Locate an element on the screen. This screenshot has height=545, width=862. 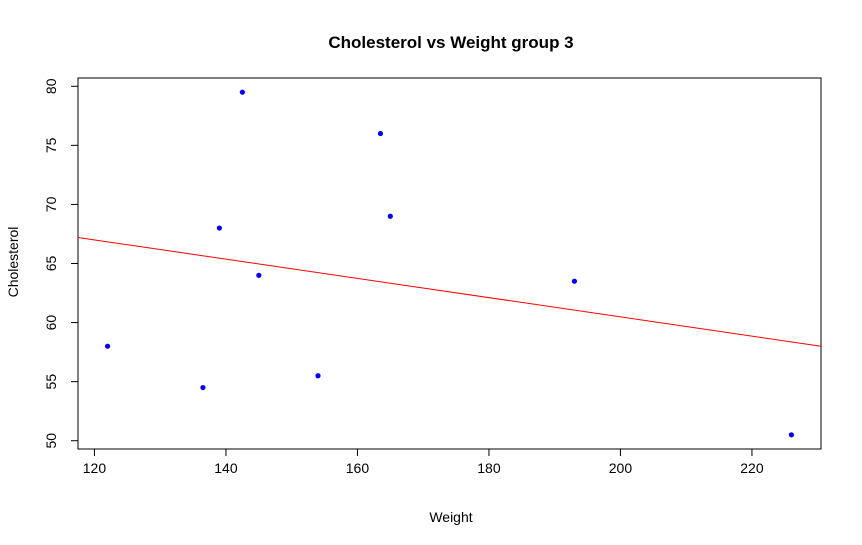
x-tick-label-180: 180 is located at coordinates (489, 468).